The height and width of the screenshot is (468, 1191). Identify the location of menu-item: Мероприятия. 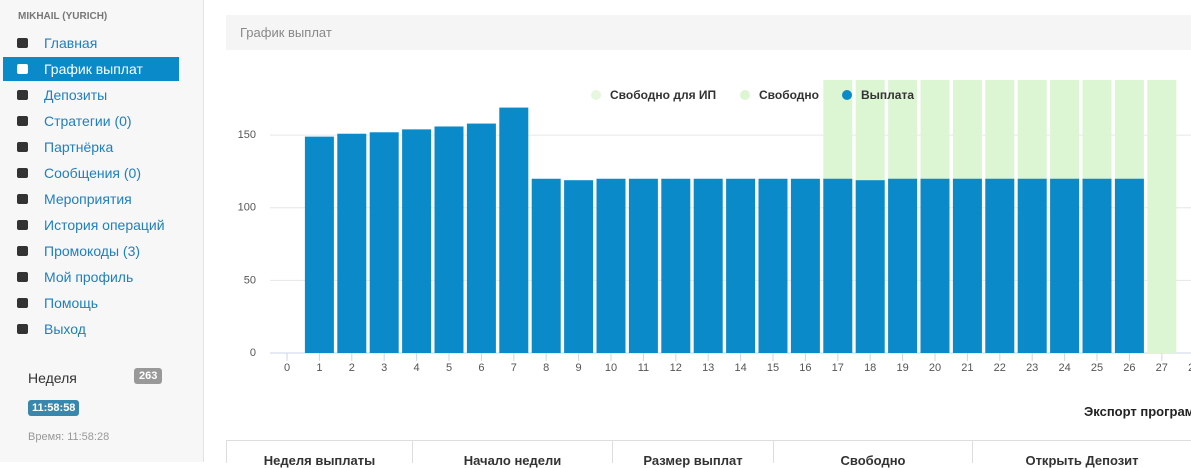
(91, 199).